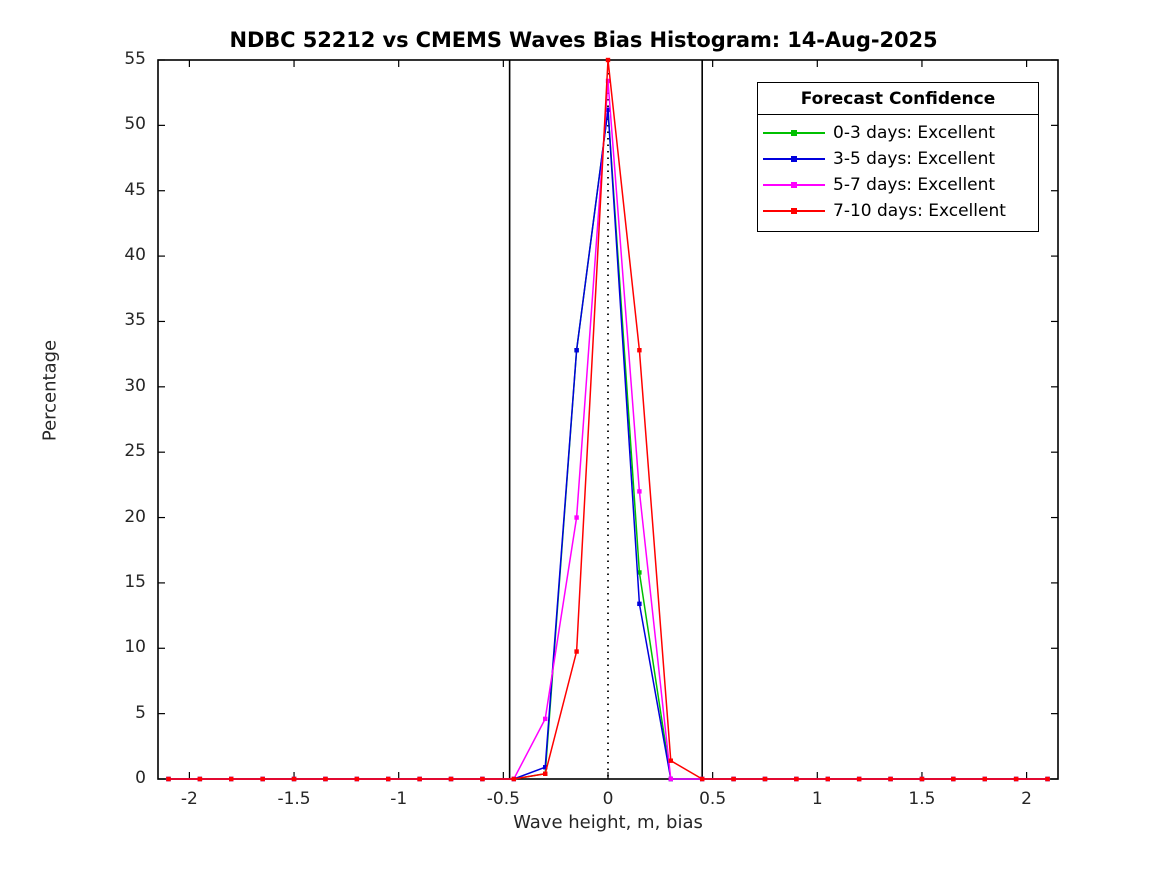 This screenshot has width=1167, height=875. Describe the element at coordinates (135, 516) in the screenshot. I see `y-tick-label: 20` at that location.